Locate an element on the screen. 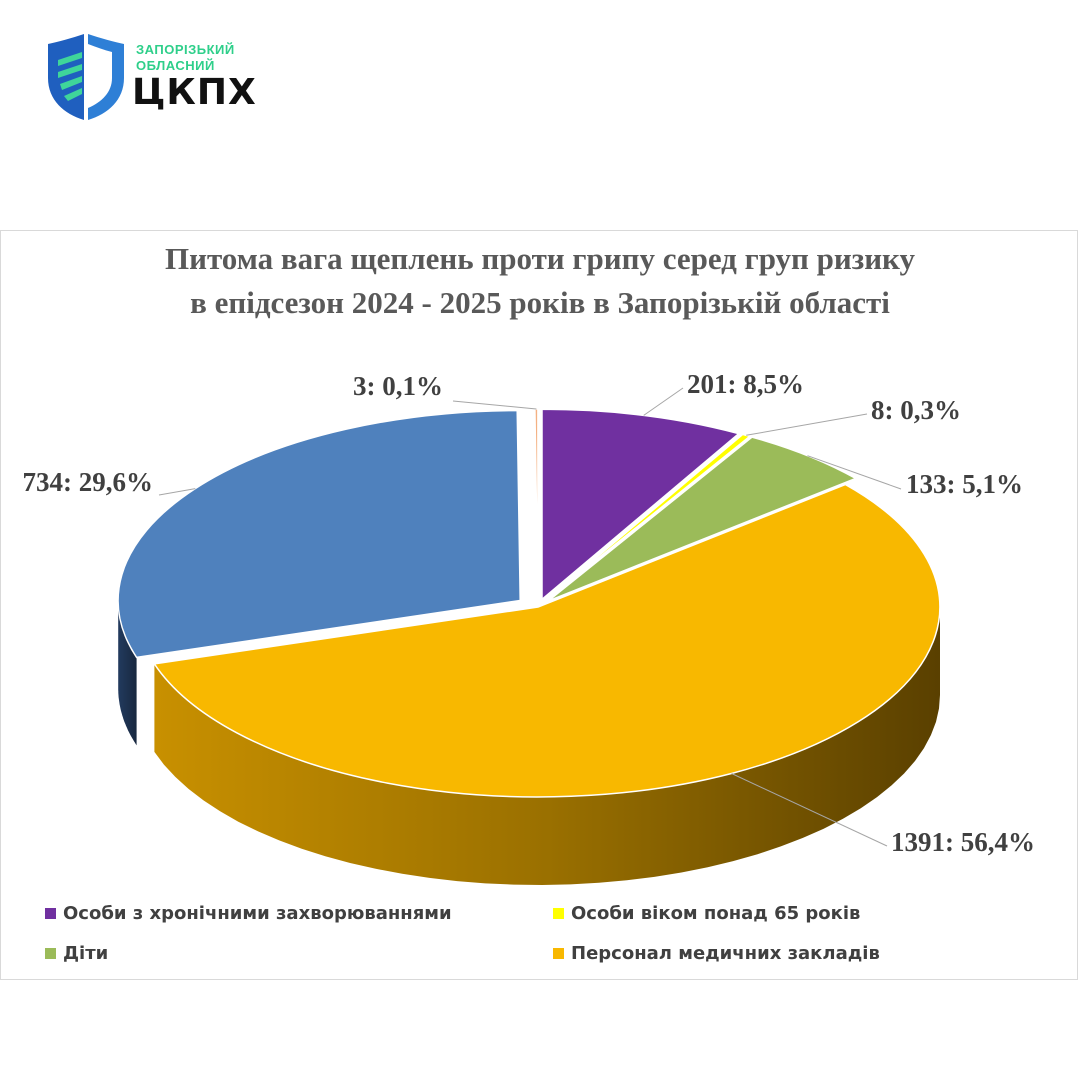 This screenshot has width=1080, height=1080. legend-item-medical-staff: Персонал медичних закладів is located at coordinates (716, 953).